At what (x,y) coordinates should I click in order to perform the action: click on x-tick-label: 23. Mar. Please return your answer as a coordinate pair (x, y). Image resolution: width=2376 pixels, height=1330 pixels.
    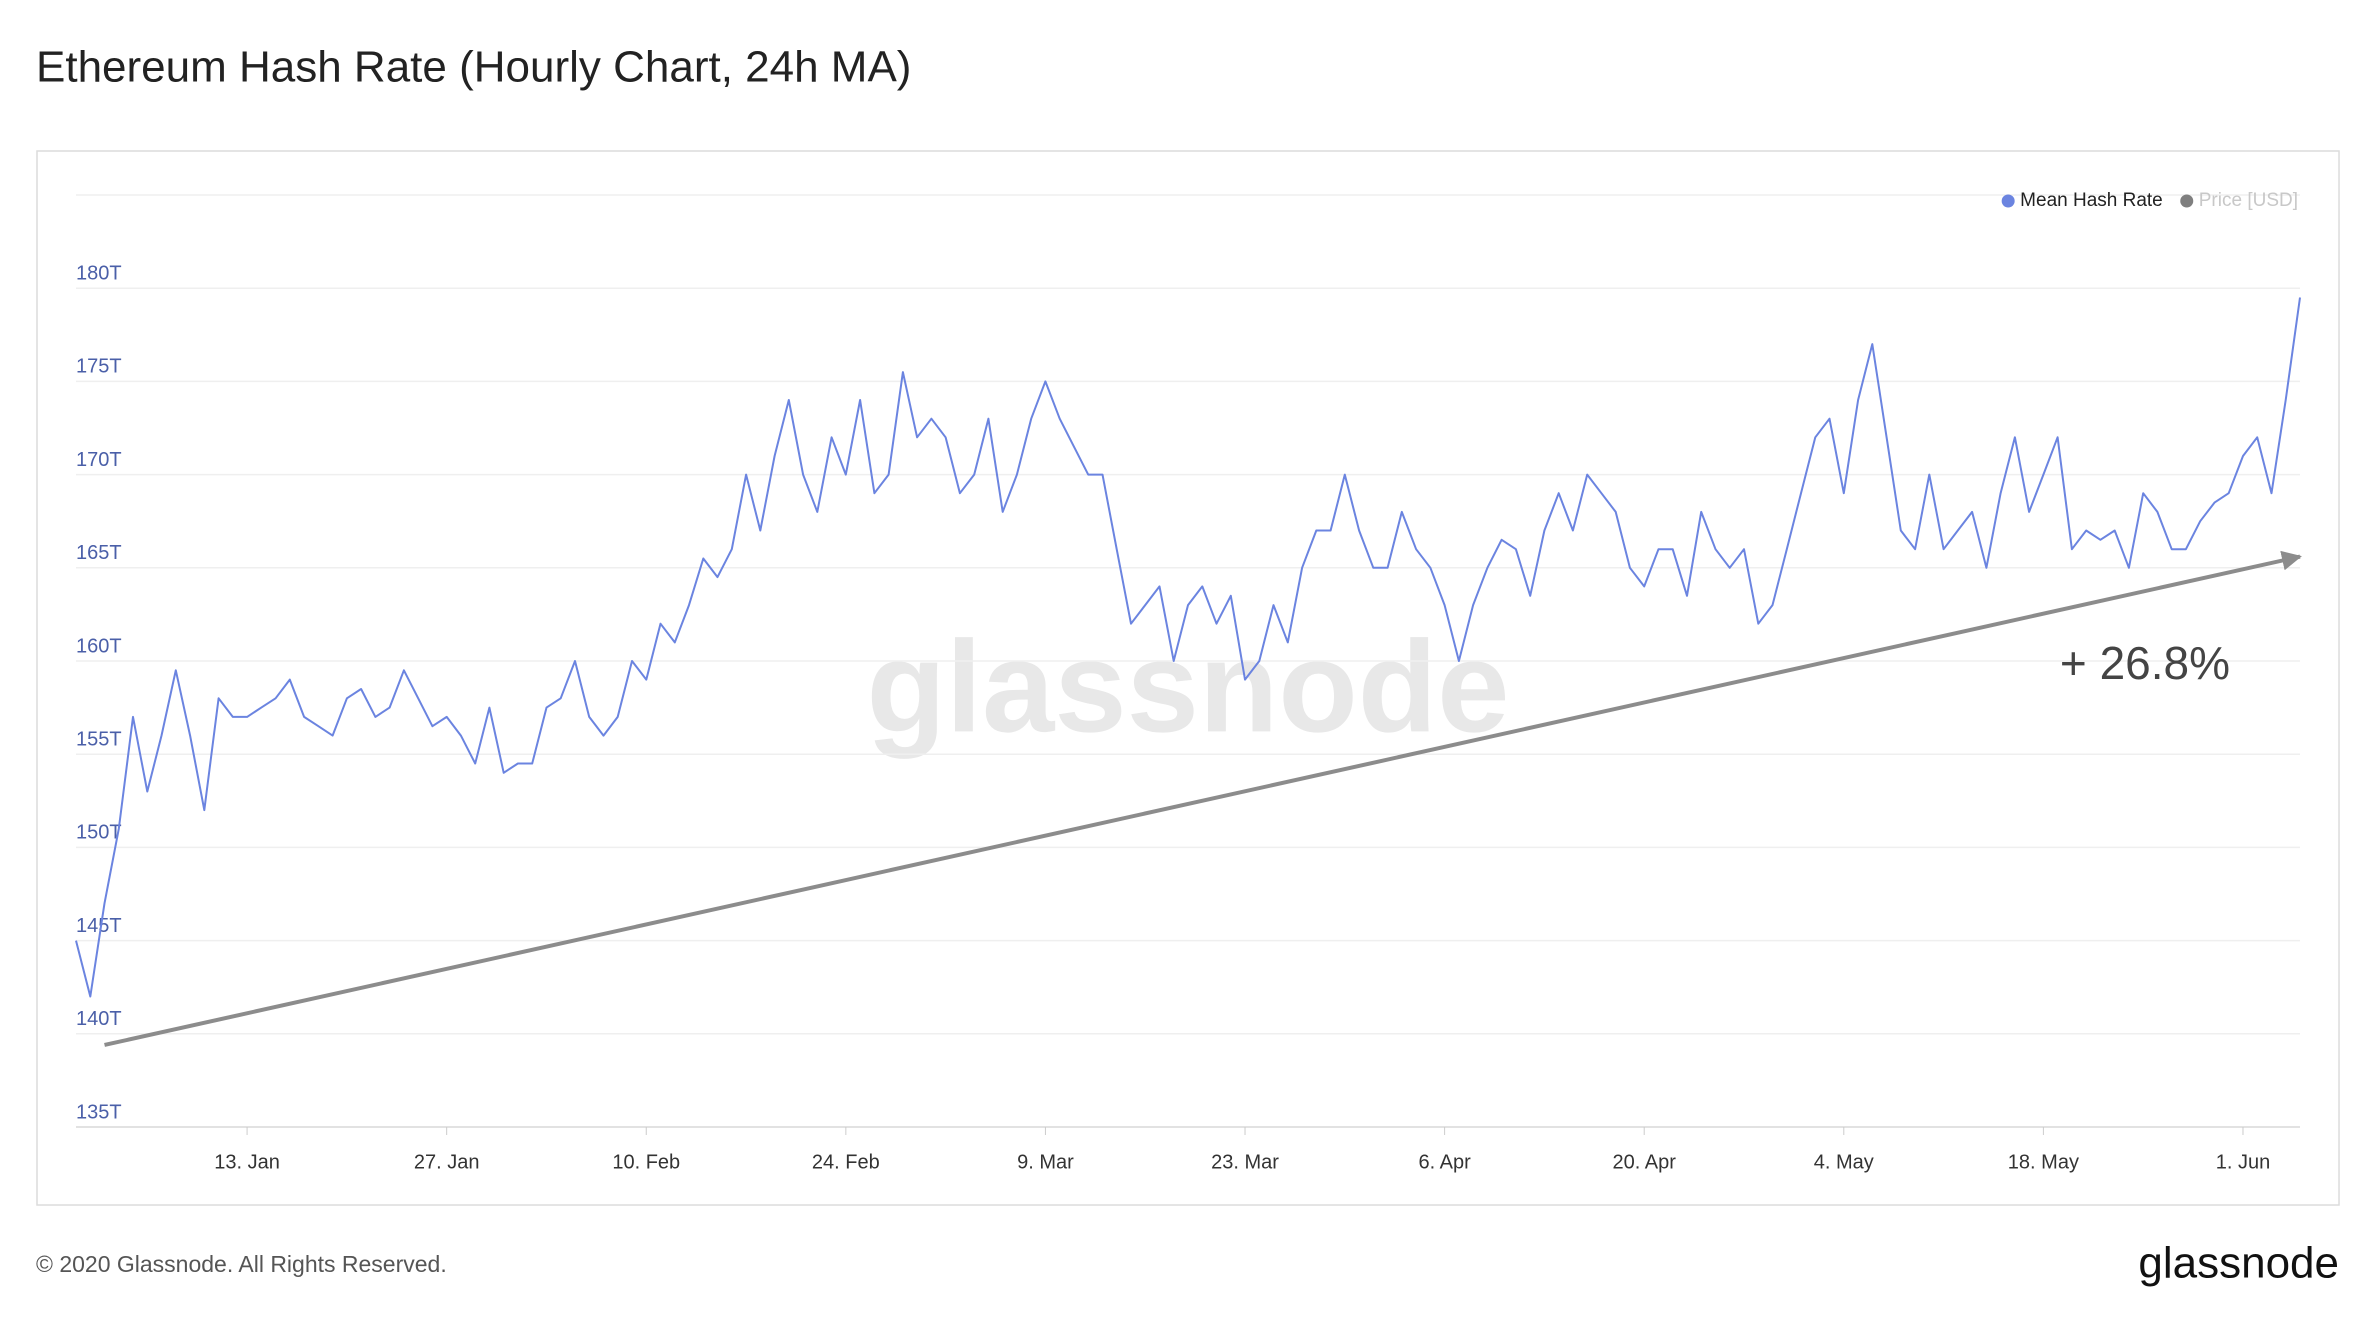
    Looking at the image, I should click on (1245, 1162).